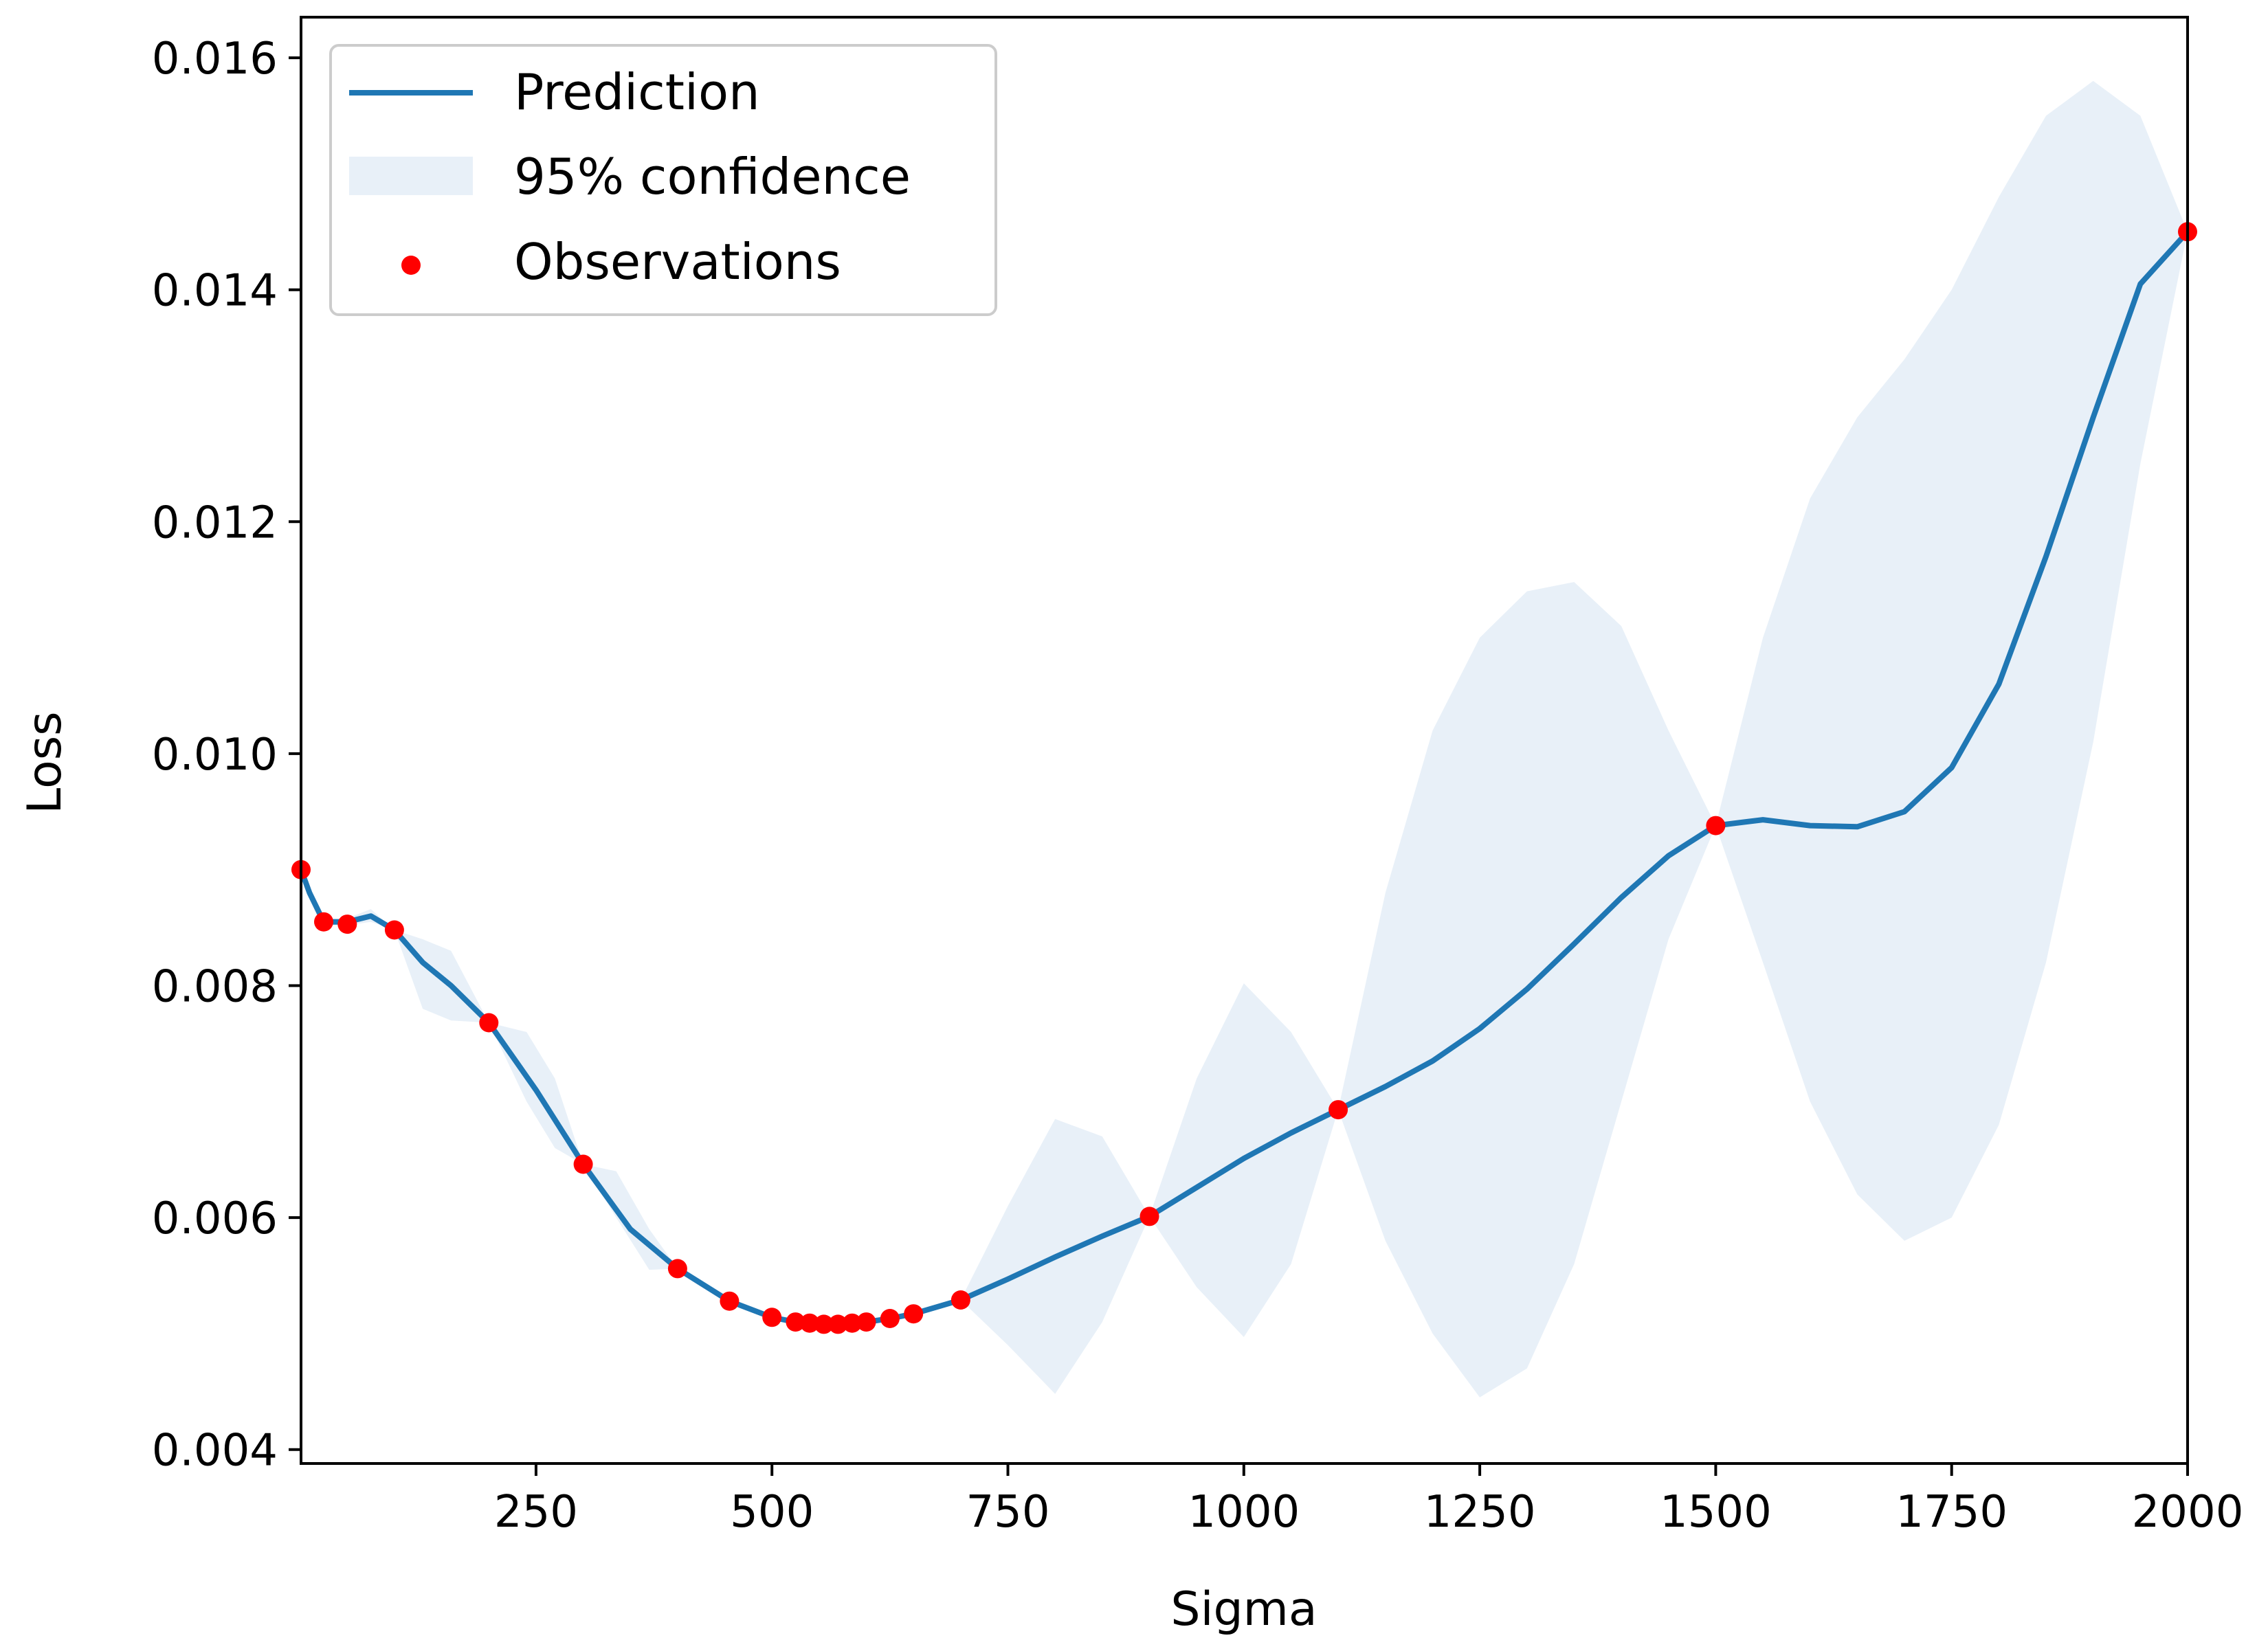 The image size is (2268, 1649). I want to click on legend-observations-label: Observations, so click(677, 262).